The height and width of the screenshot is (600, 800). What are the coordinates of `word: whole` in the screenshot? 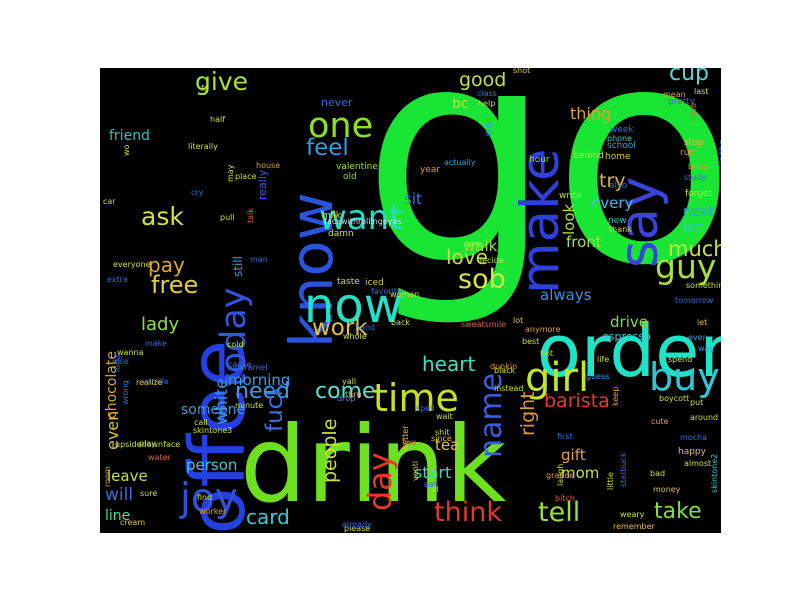 It's located at (355, 336).